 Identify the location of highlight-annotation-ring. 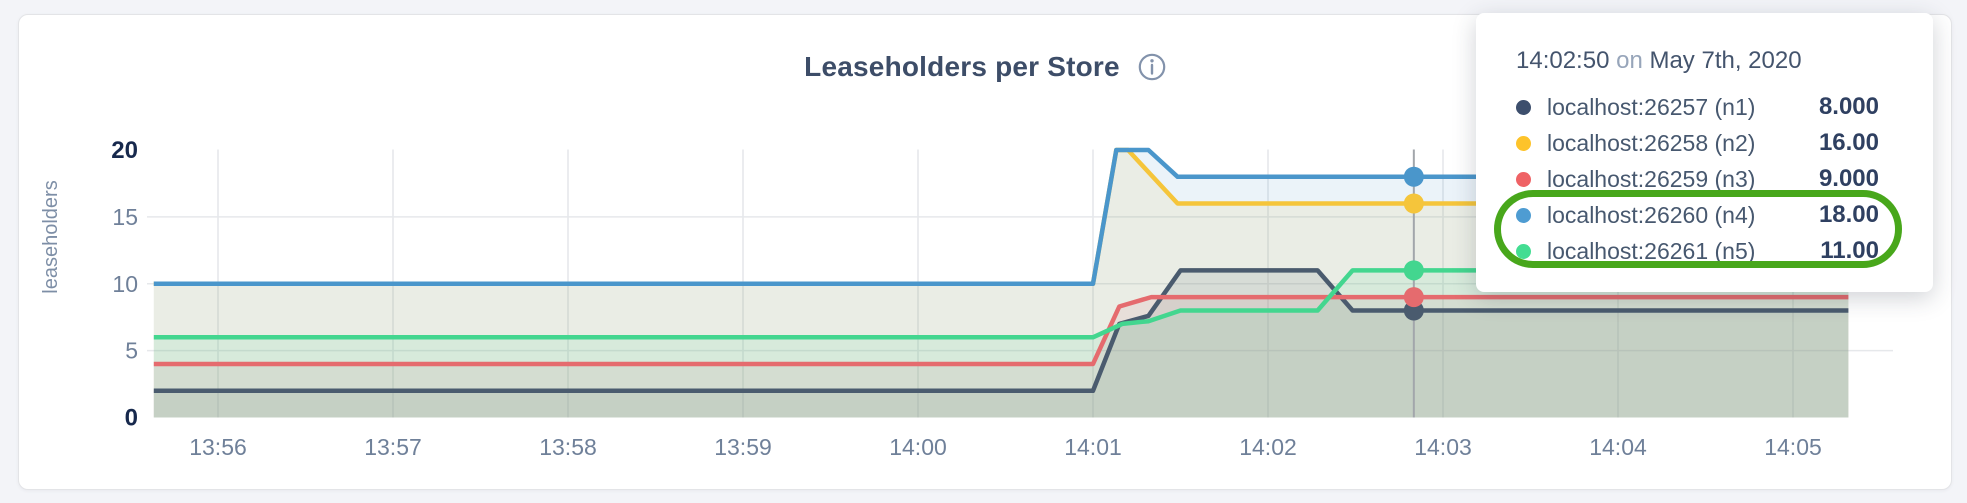
(1698, 229).